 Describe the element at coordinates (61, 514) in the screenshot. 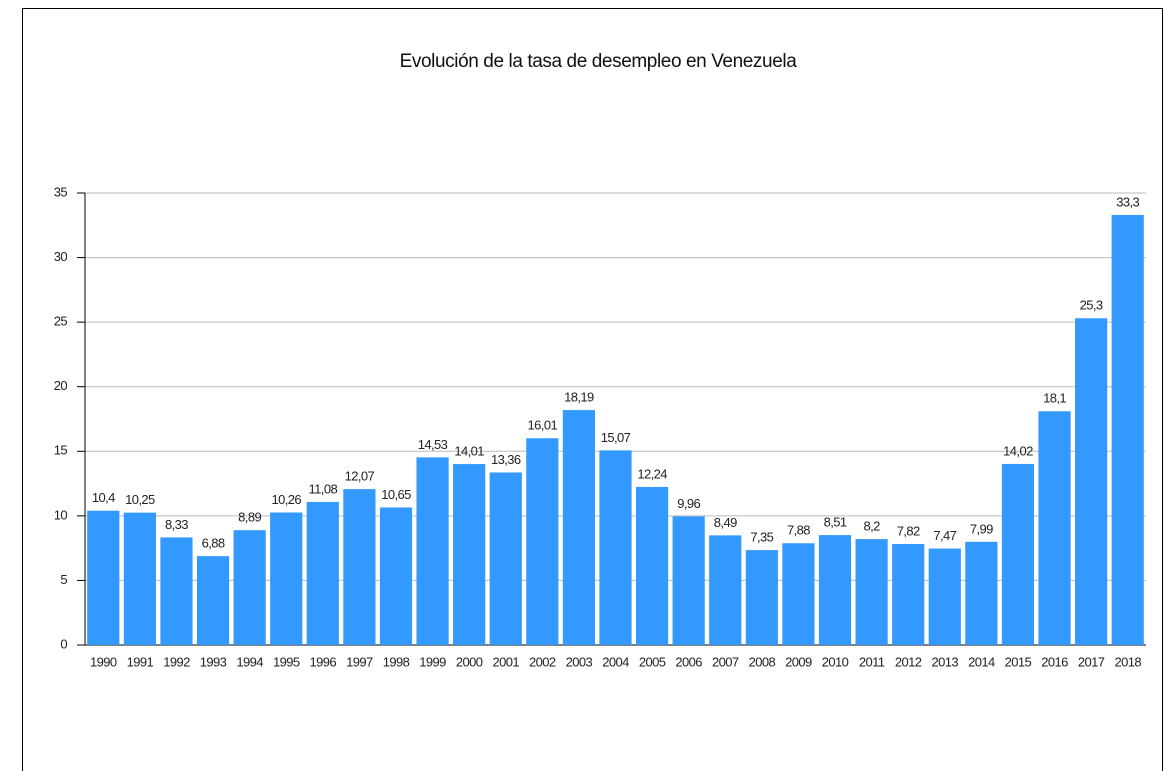

I see `y-tick-label: 10` at that location.